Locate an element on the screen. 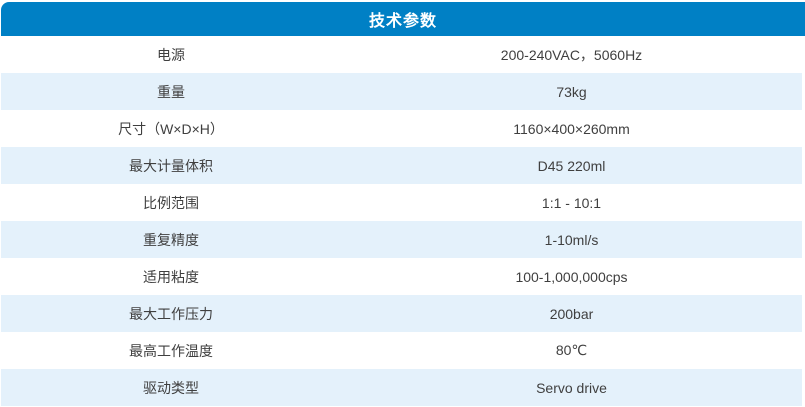  row-label: 最高工作温度 is located at coordinates (171, 350).